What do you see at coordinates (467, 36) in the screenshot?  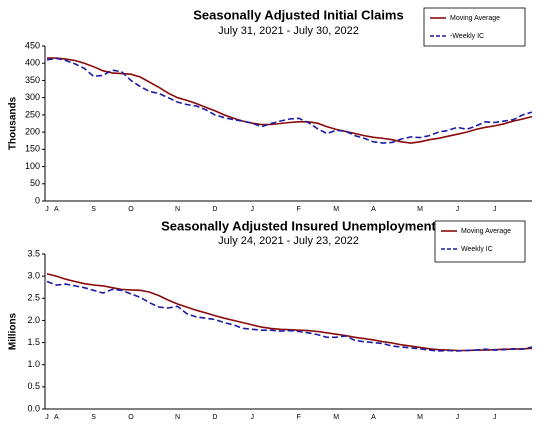 I see `legend-label: -Weekly IC` at bounding box center [467, 36].